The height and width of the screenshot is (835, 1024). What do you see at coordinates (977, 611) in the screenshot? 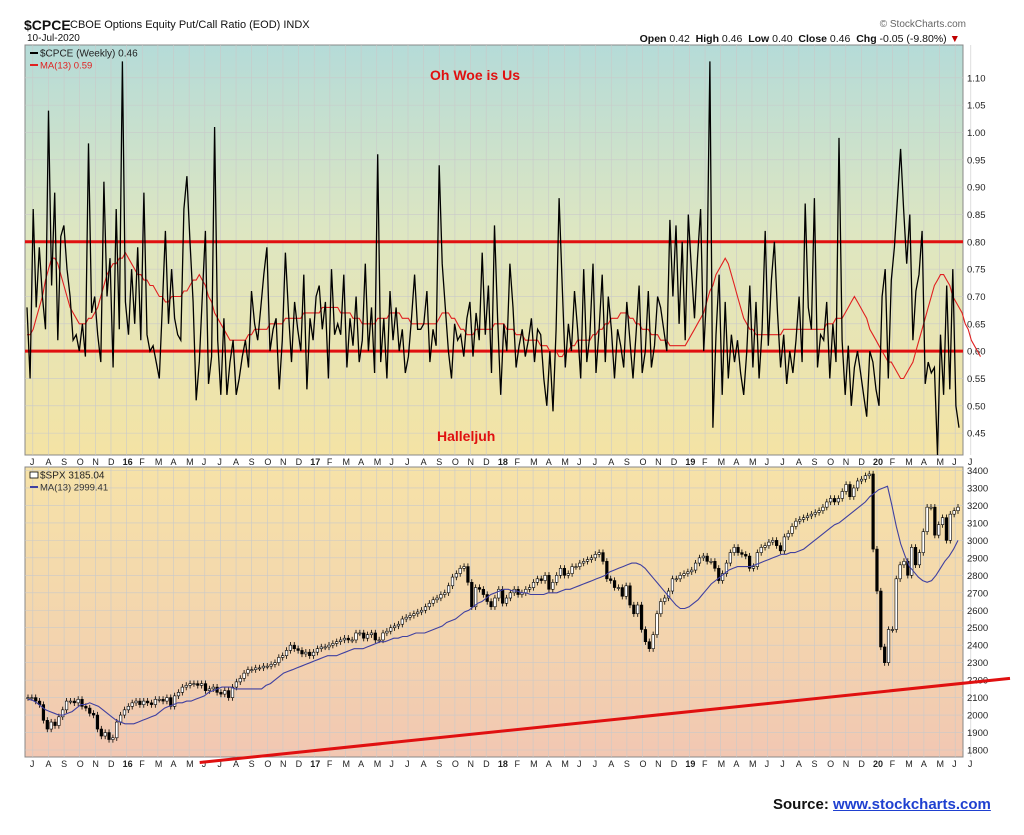
I see `y-tick-label: 2600` at bounding box center [977, 611].